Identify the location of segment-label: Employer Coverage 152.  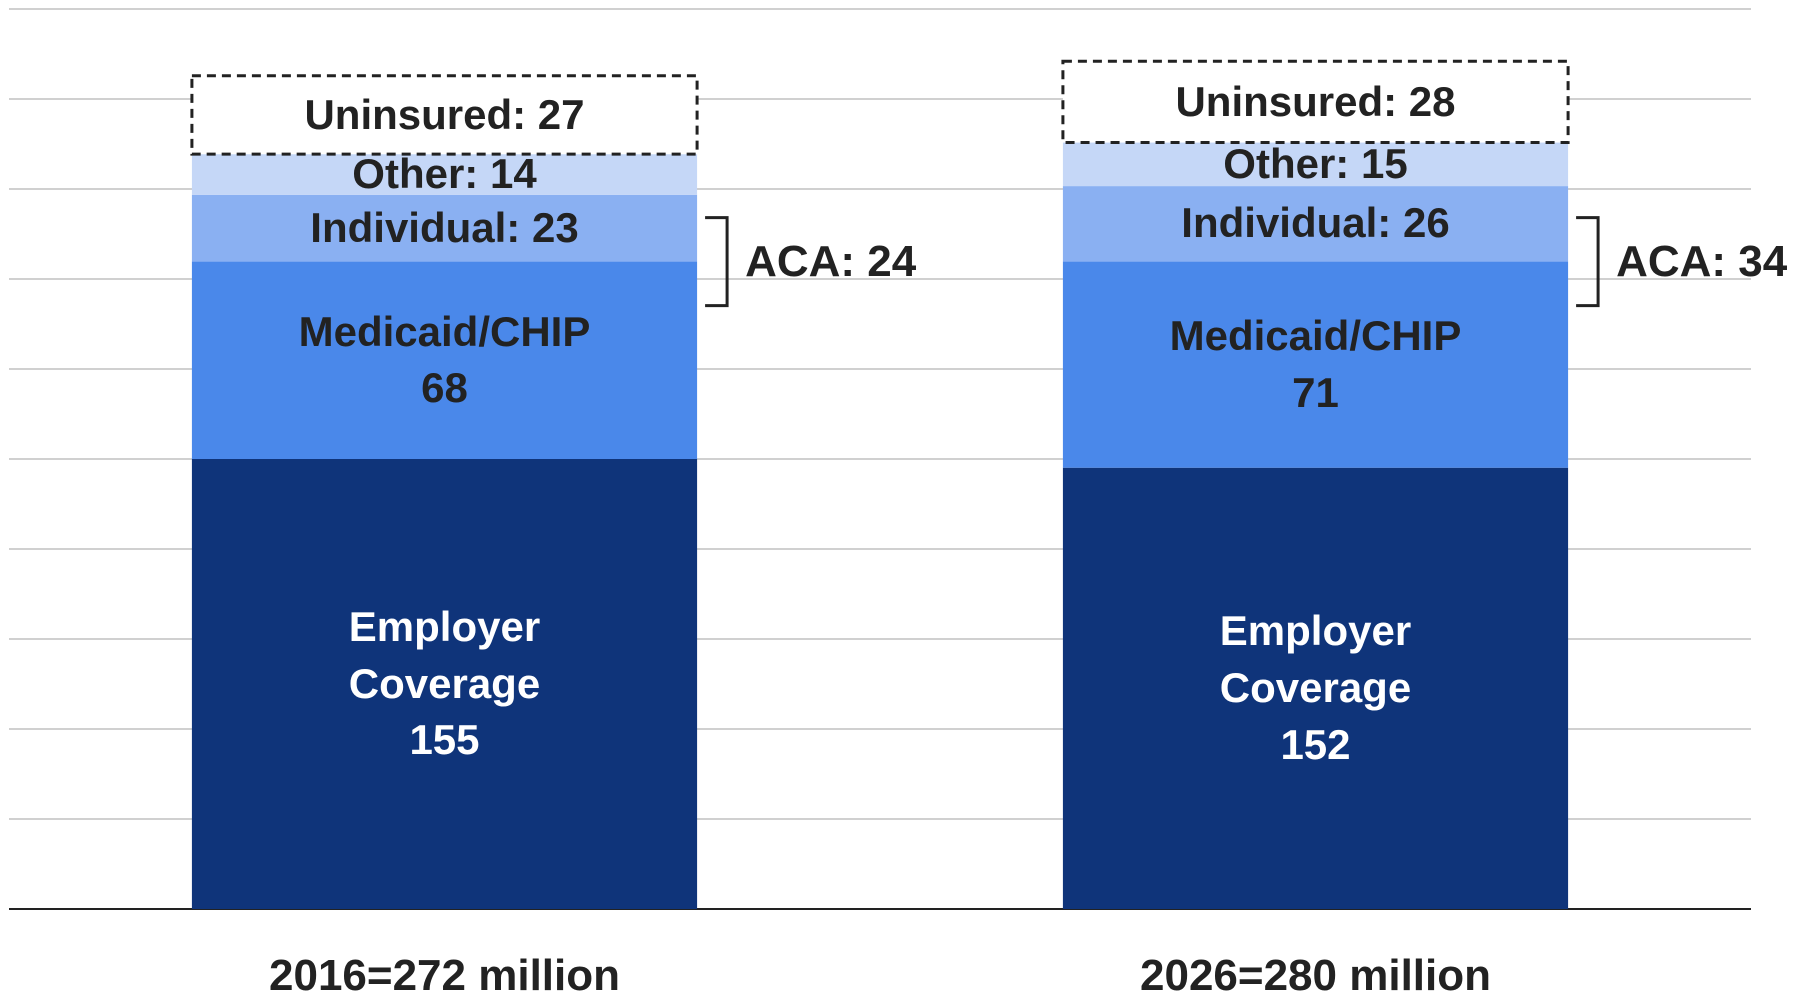
(1315, 688).